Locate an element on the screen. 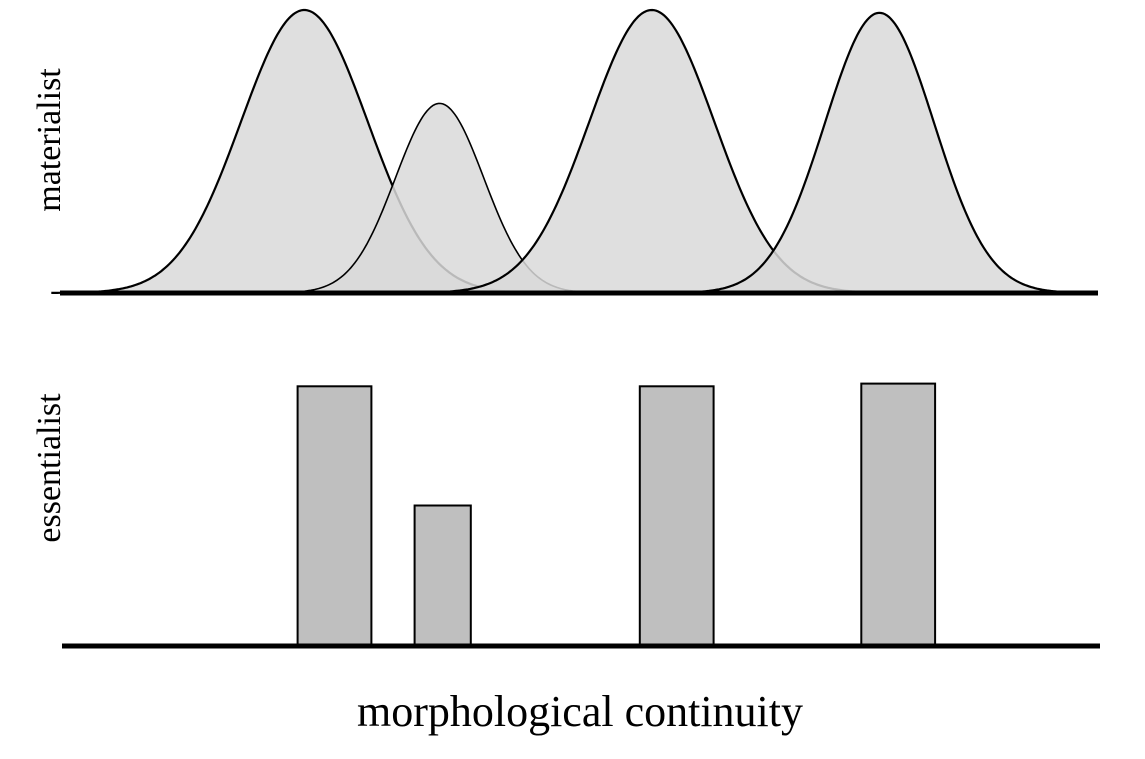 The image size is (1145, 759). materialist-label: materialist is located at coordinates (49, 140).